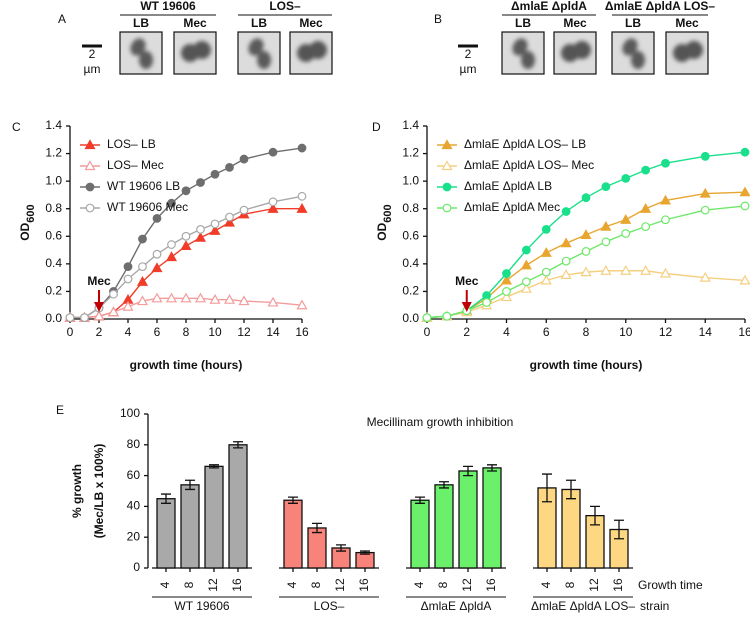  I want to click on panel-label: D, so click(376, 127).